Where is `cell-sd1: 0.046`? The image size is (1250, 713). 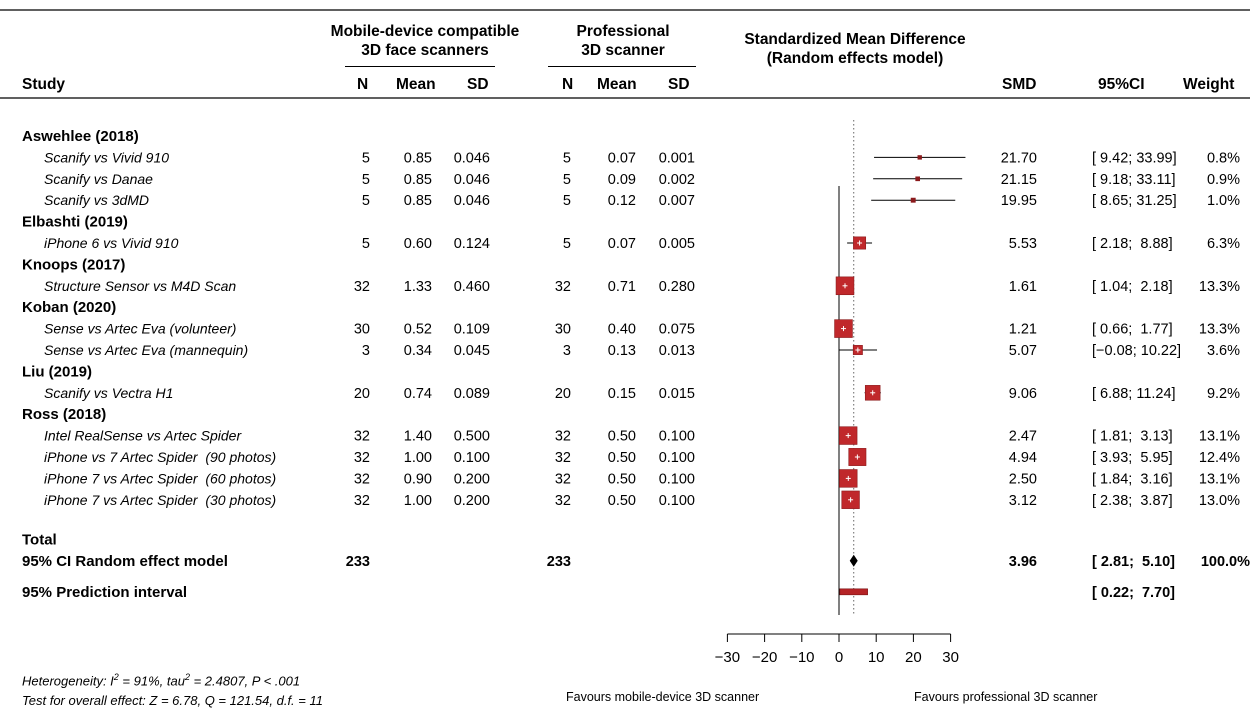
cell-sd1: 0.046 is located at coordinates (472, 201).